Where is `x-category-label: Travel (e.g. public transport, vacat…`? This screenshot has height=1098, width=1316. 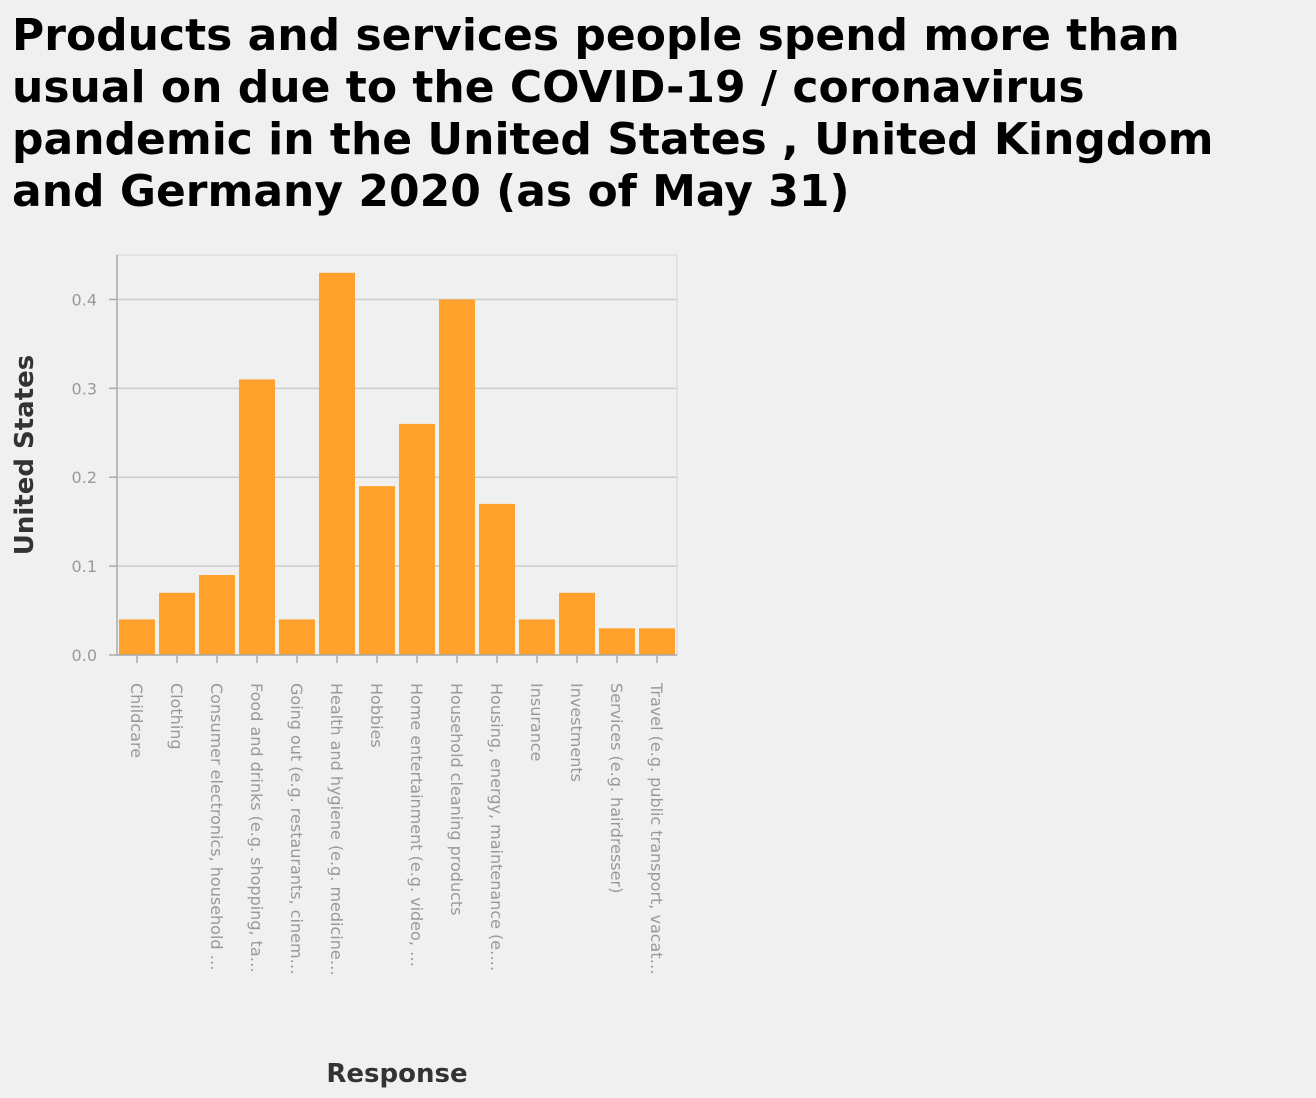 x-category-label: Travel (e.g. public transport, vacat… is located at coordinates (656, 828).